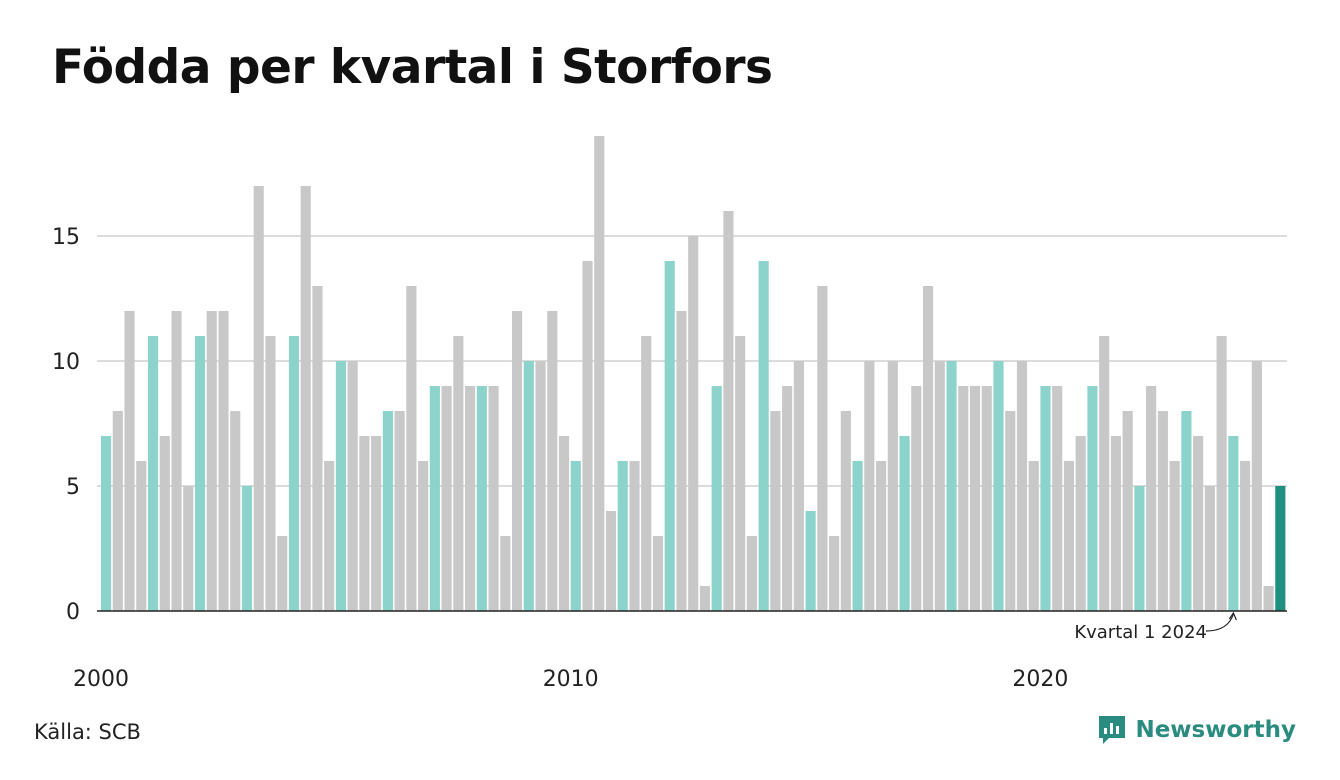 The width and height of the screenshot is (1340, 780). What do you see at coordinates (66, 237) in the screenshot?
I see `y-tick-label: 15` at bounding box center [66, 237].